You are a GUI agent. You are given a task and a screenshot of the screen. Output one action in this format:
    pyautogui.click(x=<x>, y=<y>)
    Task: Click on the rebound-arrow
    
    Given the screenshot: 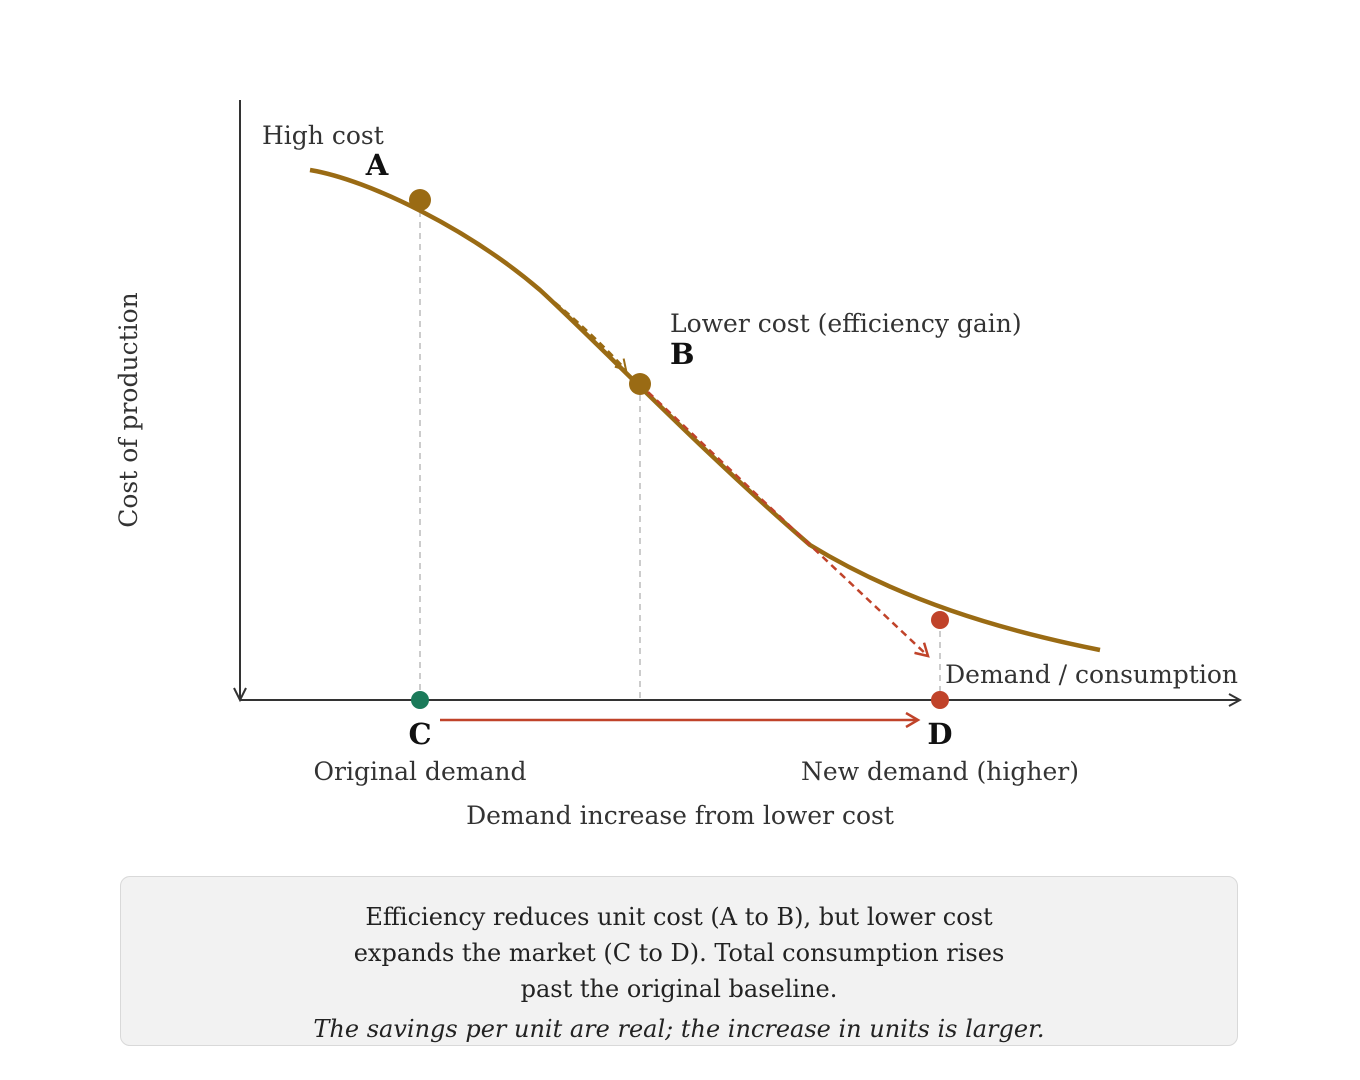 What is the action you would take?
    pyautogui.click(x=787, y=523)
    